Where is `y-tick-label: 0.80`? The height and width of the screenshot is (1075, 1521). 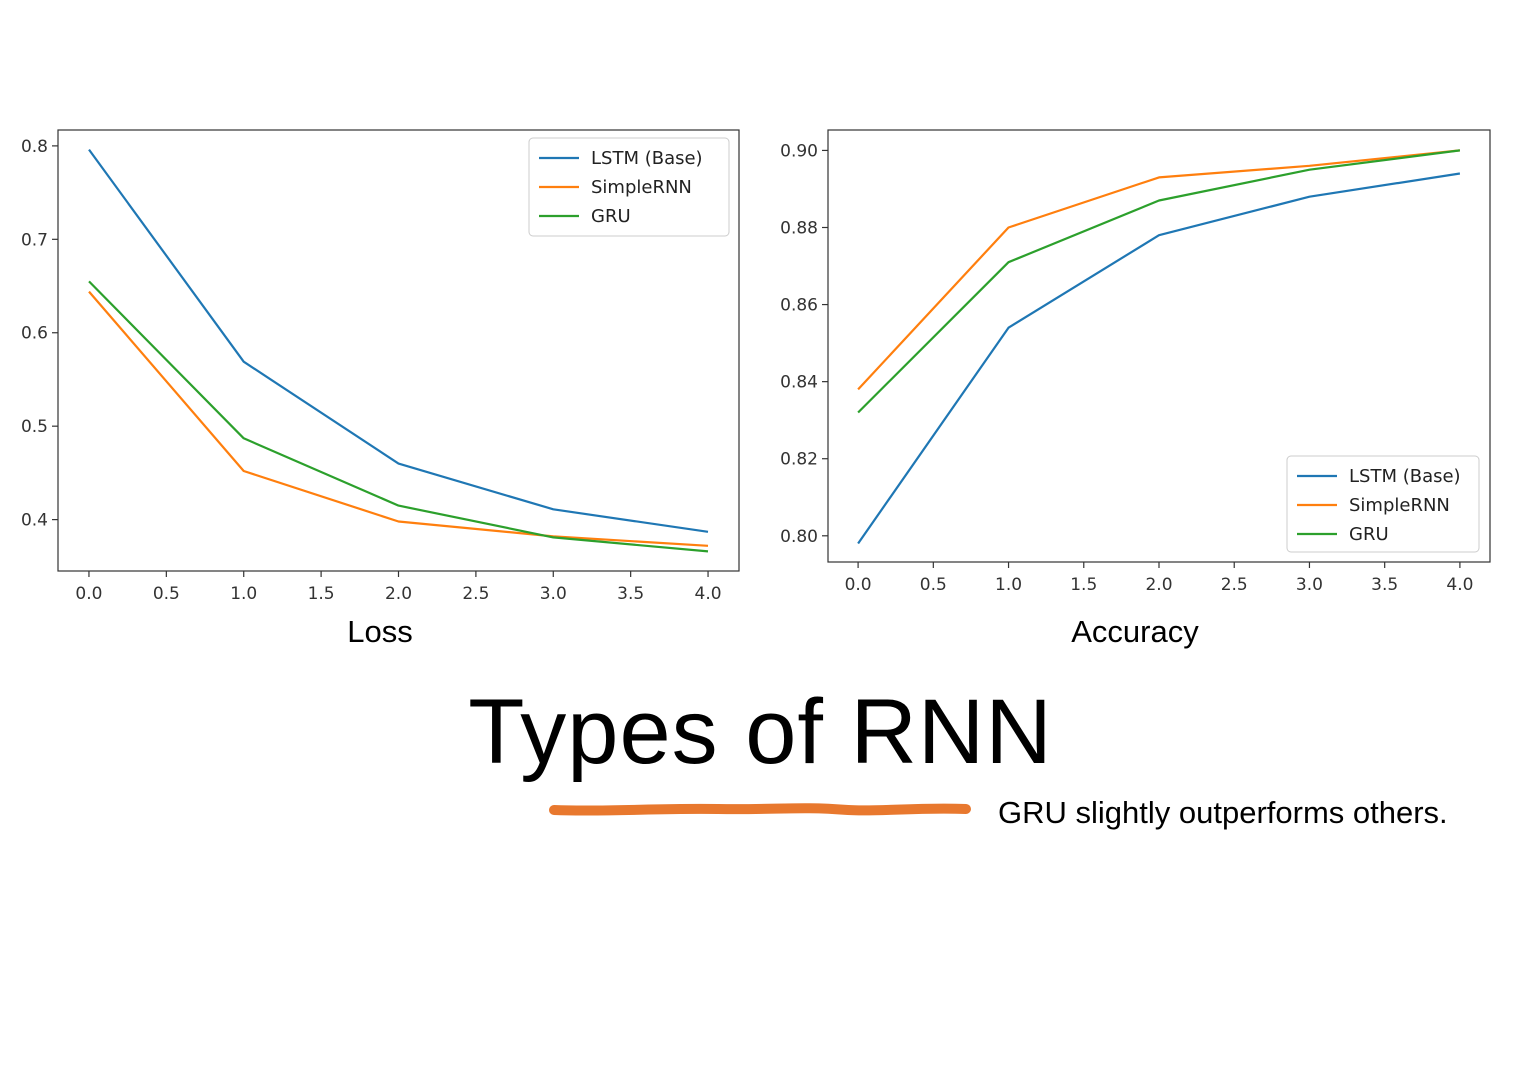
y-tick-label: 0.80 is located at coordinates (799, 537).